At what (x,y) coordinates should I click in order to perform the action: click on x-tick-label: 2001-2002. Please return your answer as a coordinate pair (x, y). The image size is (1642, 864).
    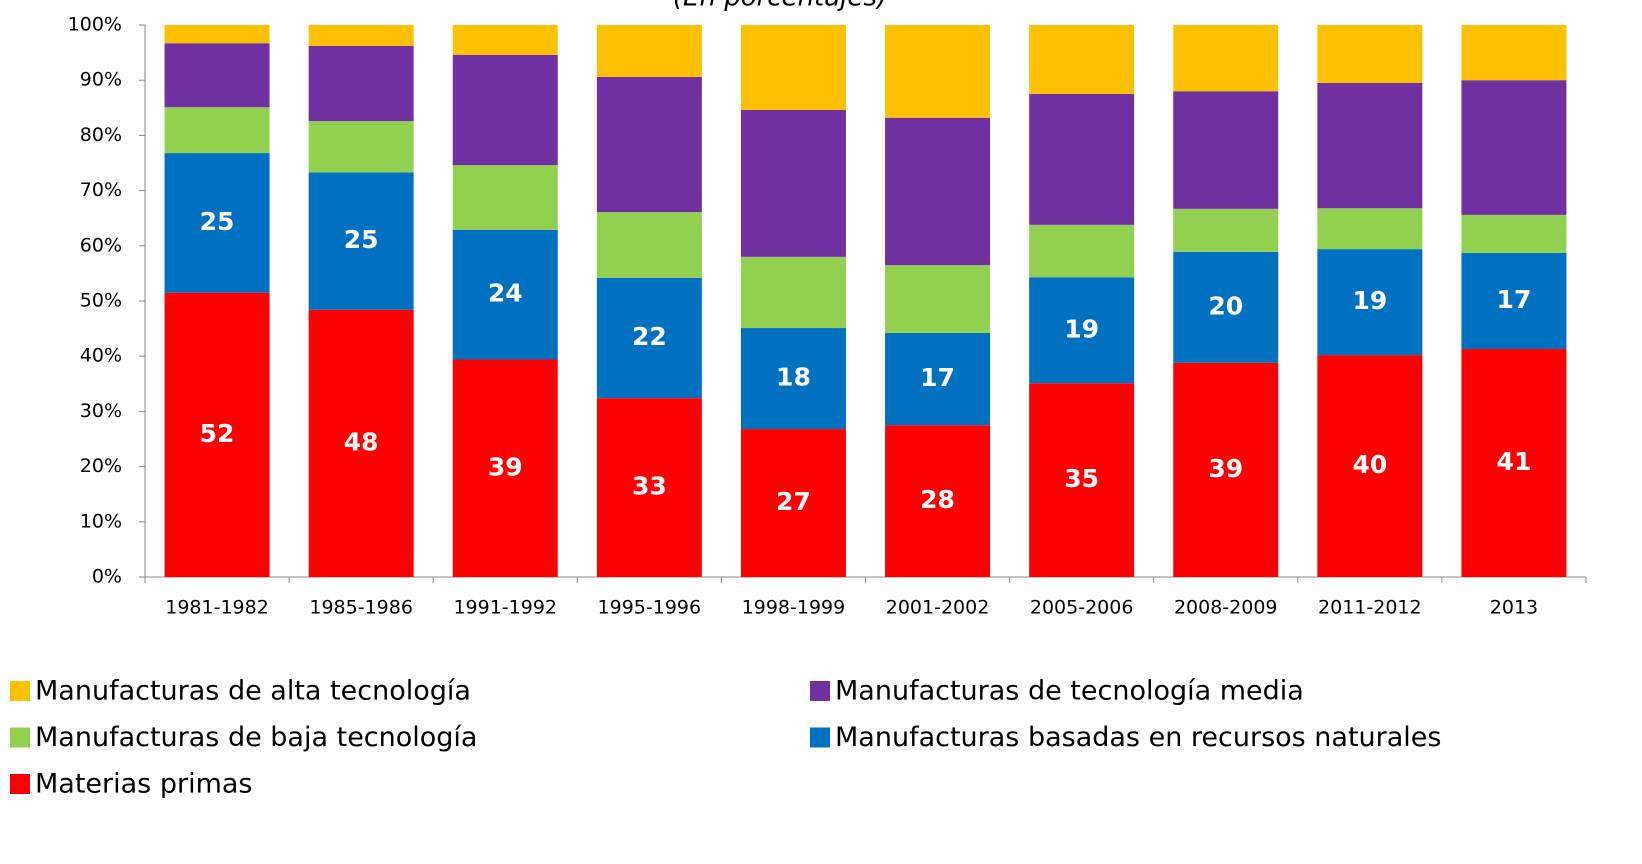
    Looking at the image, I should click on (938, 608).